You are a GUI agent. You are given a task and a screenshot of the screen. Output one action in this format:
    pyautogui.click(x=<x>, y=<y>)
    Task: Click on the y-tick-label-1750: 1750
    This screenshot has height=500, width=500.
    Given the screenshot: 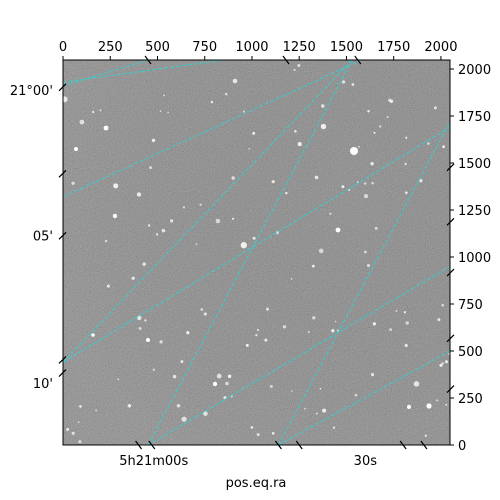 What is the action you would take?
    pyautogui.click(x=474, y=117)
    